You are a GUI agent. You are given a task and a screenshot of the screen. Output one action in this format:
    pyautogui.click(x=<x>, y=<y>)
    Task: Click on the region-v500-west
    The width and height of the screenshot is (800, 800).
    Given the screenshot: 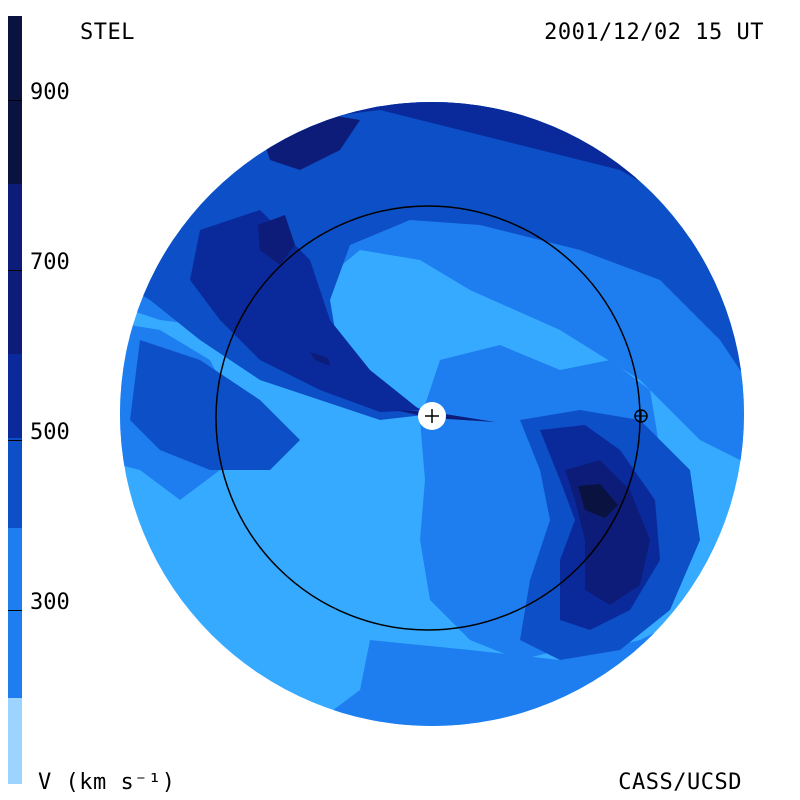 What is the action you would take?
    pyautogui.click(x=215, y=405)
    